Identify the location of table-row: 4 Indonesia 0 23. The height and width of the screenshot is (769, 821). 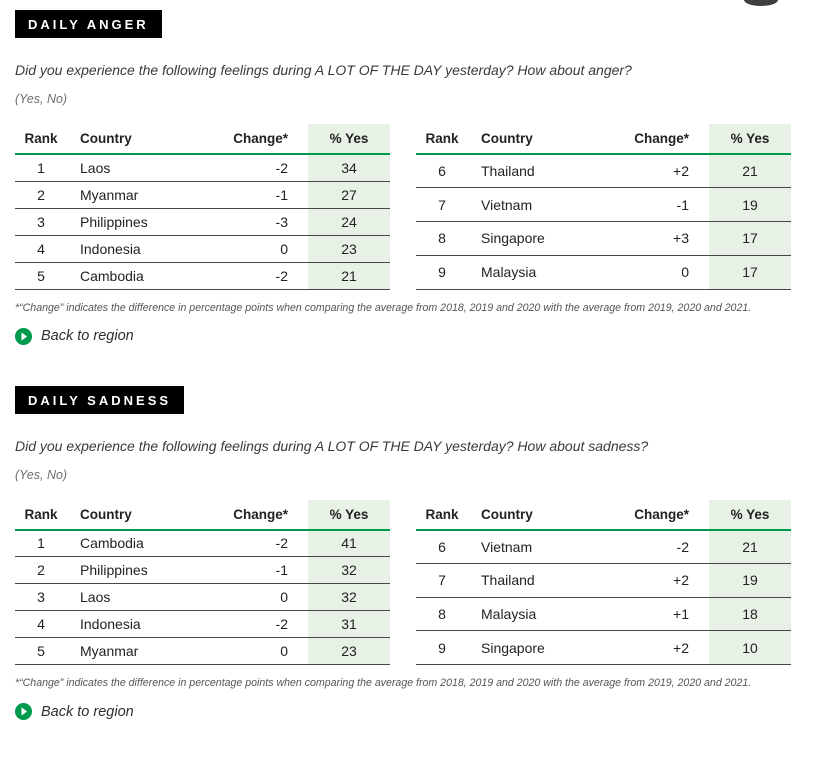
(202, 249).